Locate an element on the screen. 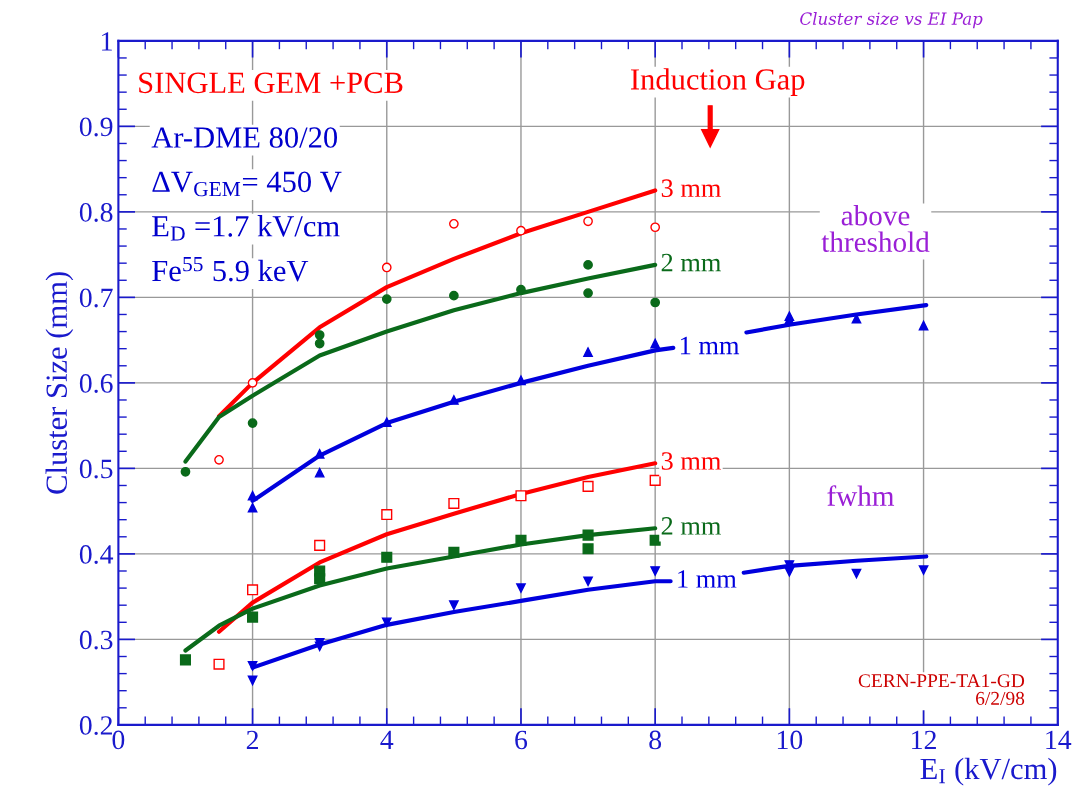 The image size is (1086, 801). chart-title: Cluster size vs EI Pap is located at coordinates (891, 20).